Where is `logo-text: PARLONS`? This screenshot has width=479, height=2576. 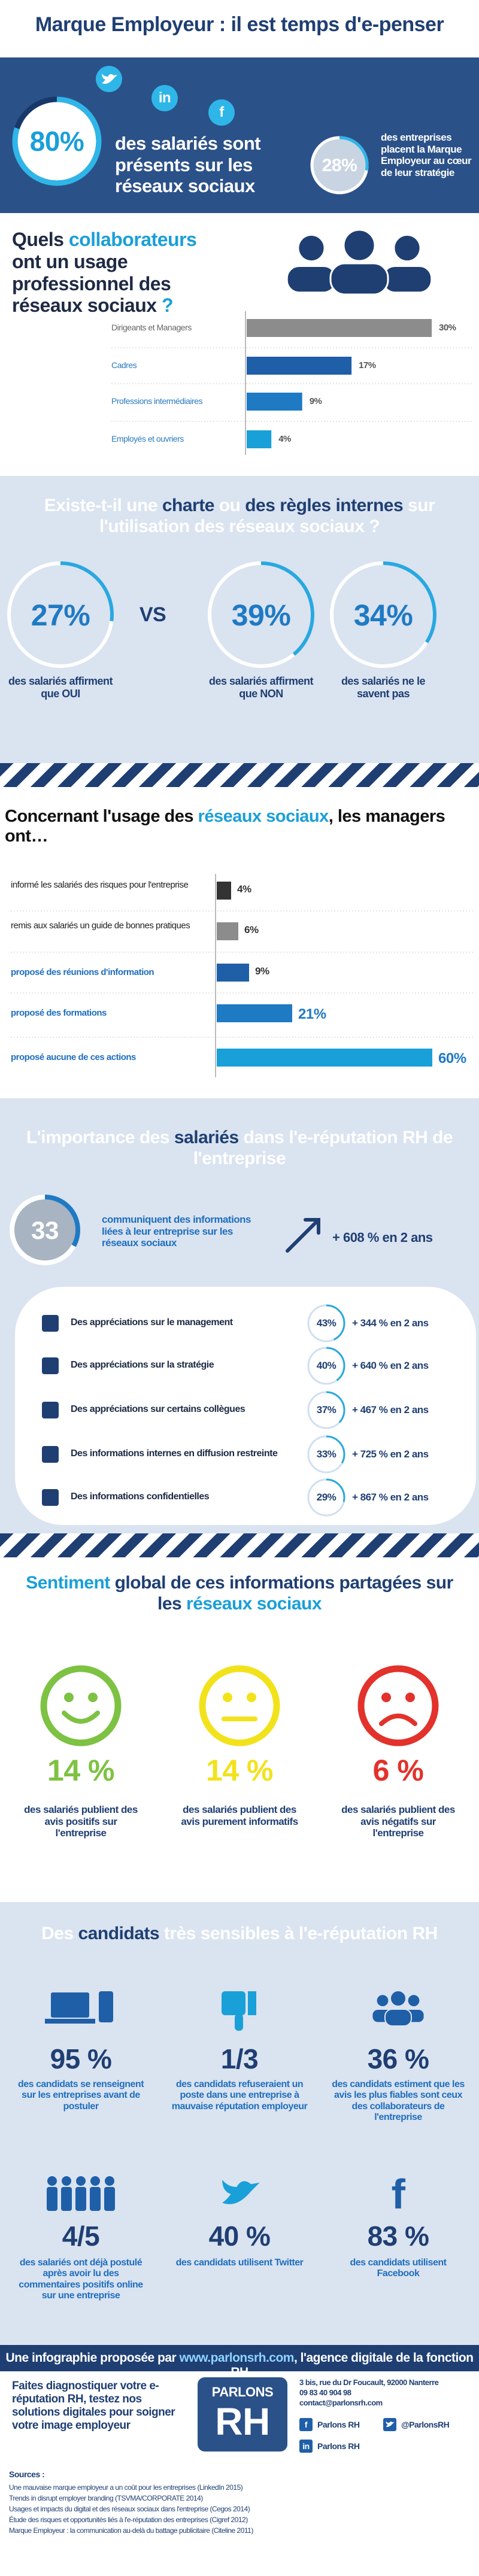 logo-text: PARLONS is located at coordinates (242, 2391).